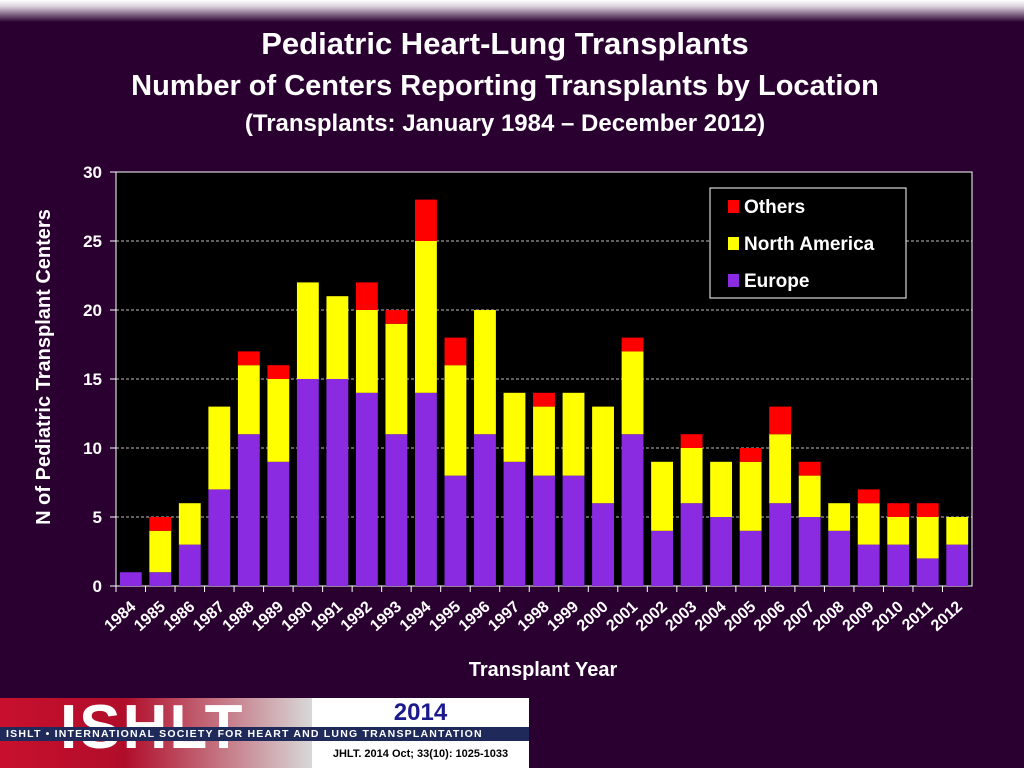 The height and width of the screenshot is (768, 1024). What do you see at coordinates (770, 616) in the screenshot?
I see `x-tick-label: 2006` at bounding box center [770, 616].